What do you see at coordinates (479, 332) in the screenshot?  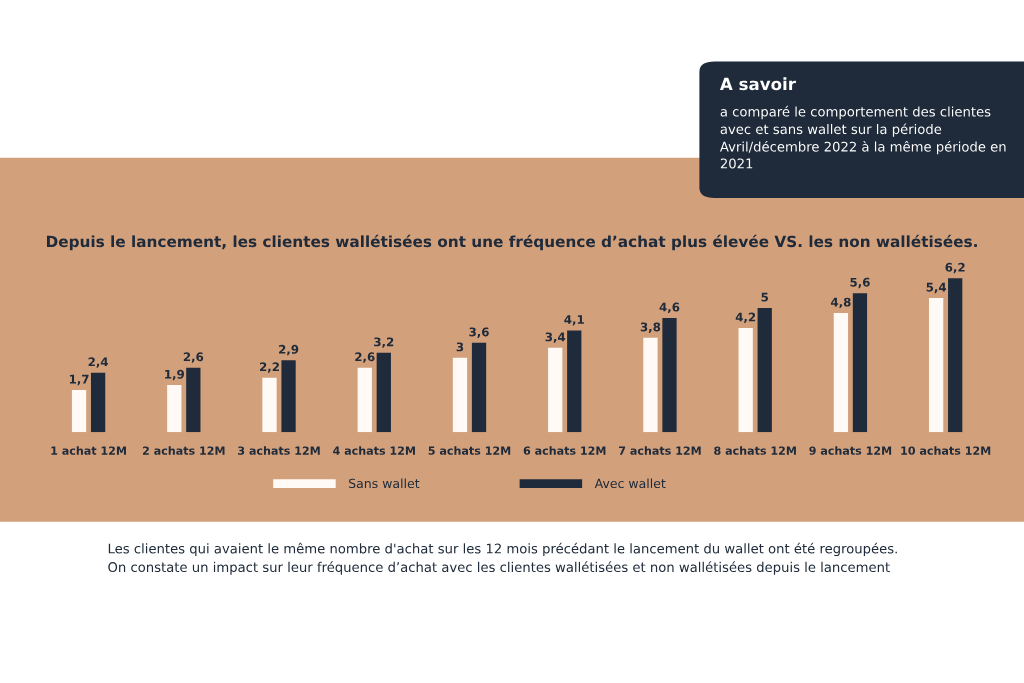 I see `data-label: 3,6` at bounding box center [479, 332].